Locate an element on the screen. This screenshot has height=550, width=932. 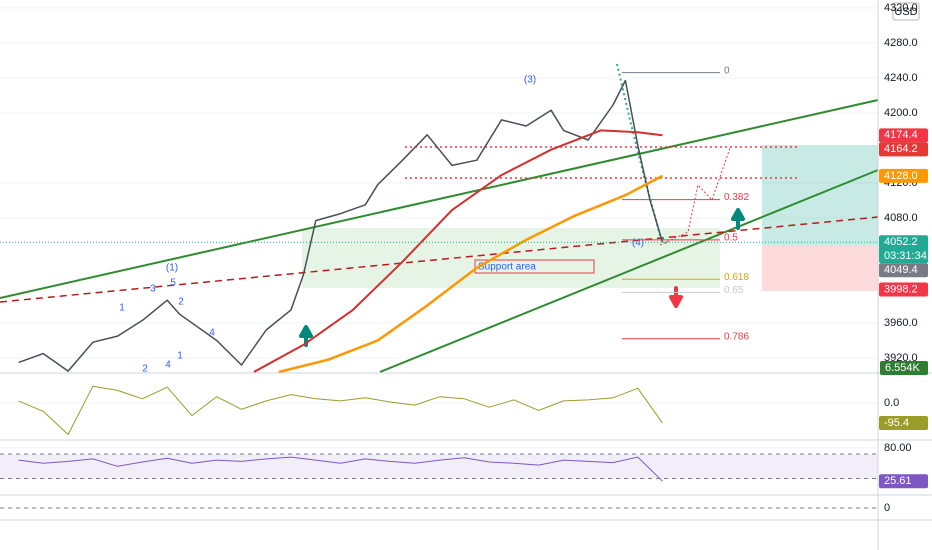
wave-label: 3 is located at coordinates (153, 289).